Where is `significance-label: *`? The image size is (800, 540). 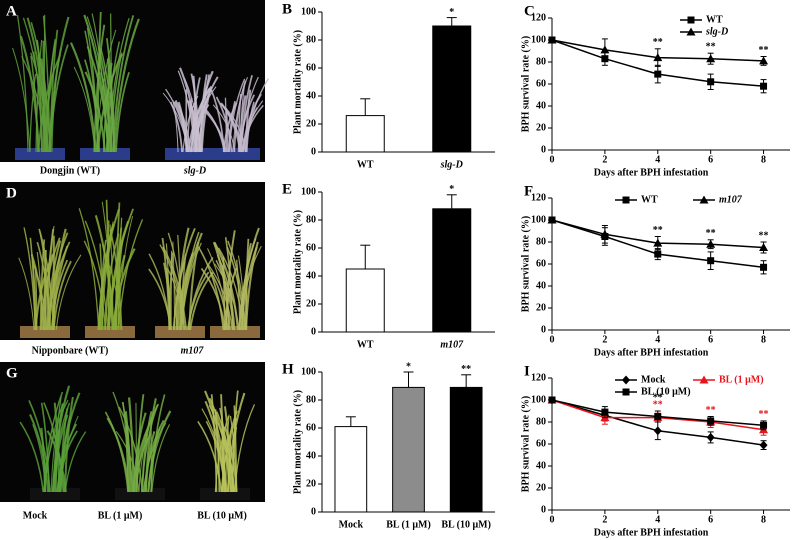 significance-label: * is located at coordinates (408, 366).